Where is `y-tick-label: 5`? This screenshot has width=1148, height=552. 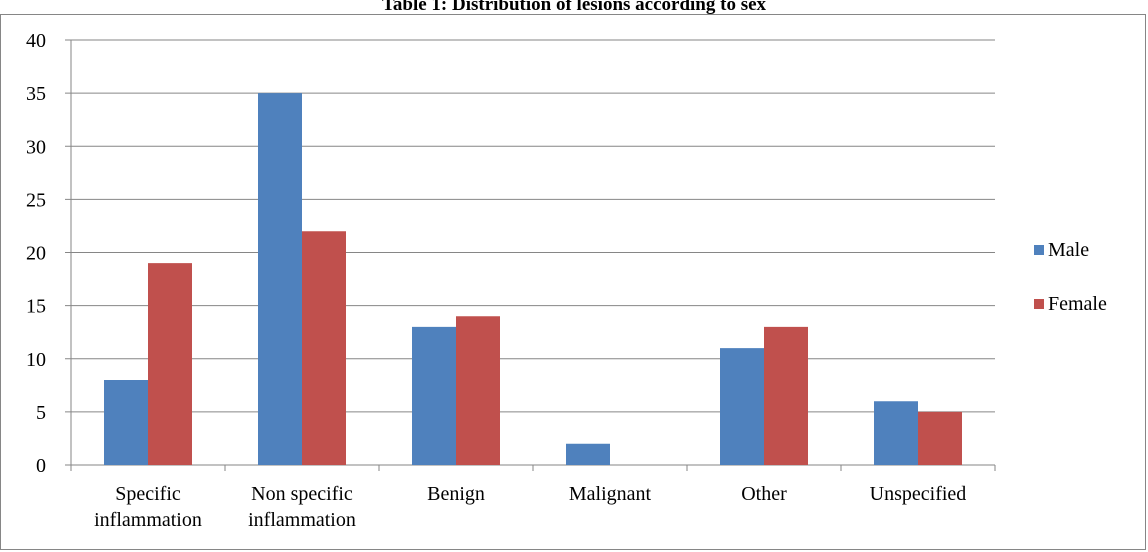 y-tick-label: 5 is located at coordinates (41, 413).